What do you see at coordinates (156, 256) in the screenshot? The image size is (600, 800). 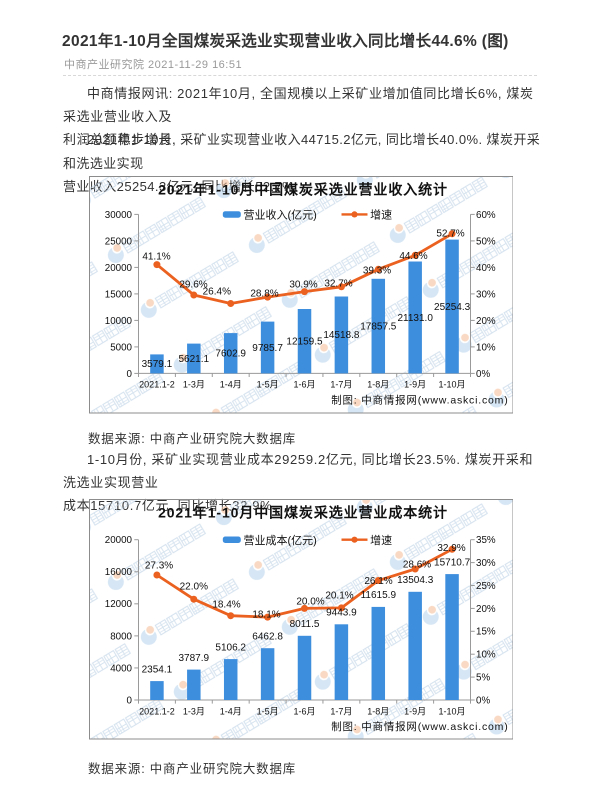 I see `svg-text: 41.1%` at bounding box center [156, 256].